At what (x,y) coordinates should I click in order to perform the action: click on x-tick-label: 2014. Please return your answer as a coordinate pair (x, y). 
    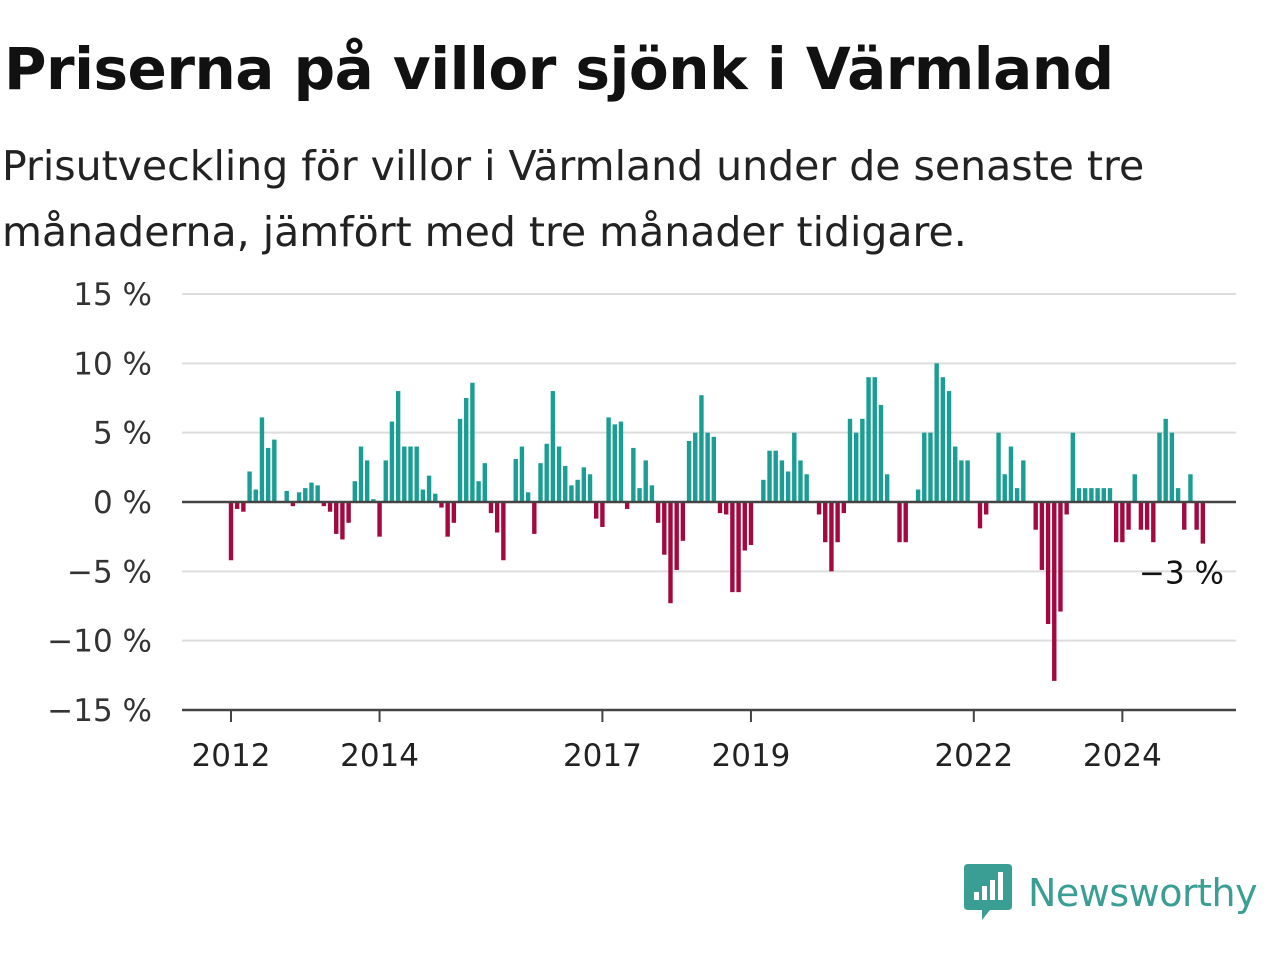
    Looking at the image, I should click on (379, 756).